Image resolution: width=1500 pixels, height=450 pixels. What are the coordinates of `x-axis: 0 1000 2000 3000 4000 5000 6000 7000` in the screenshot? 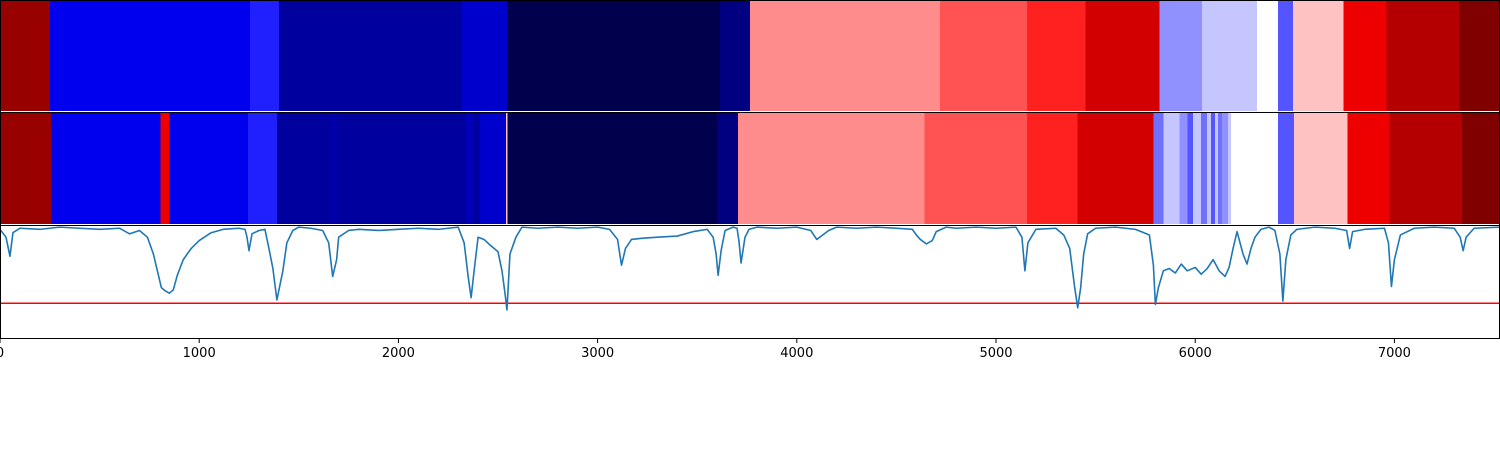 It's located at (705, 349).